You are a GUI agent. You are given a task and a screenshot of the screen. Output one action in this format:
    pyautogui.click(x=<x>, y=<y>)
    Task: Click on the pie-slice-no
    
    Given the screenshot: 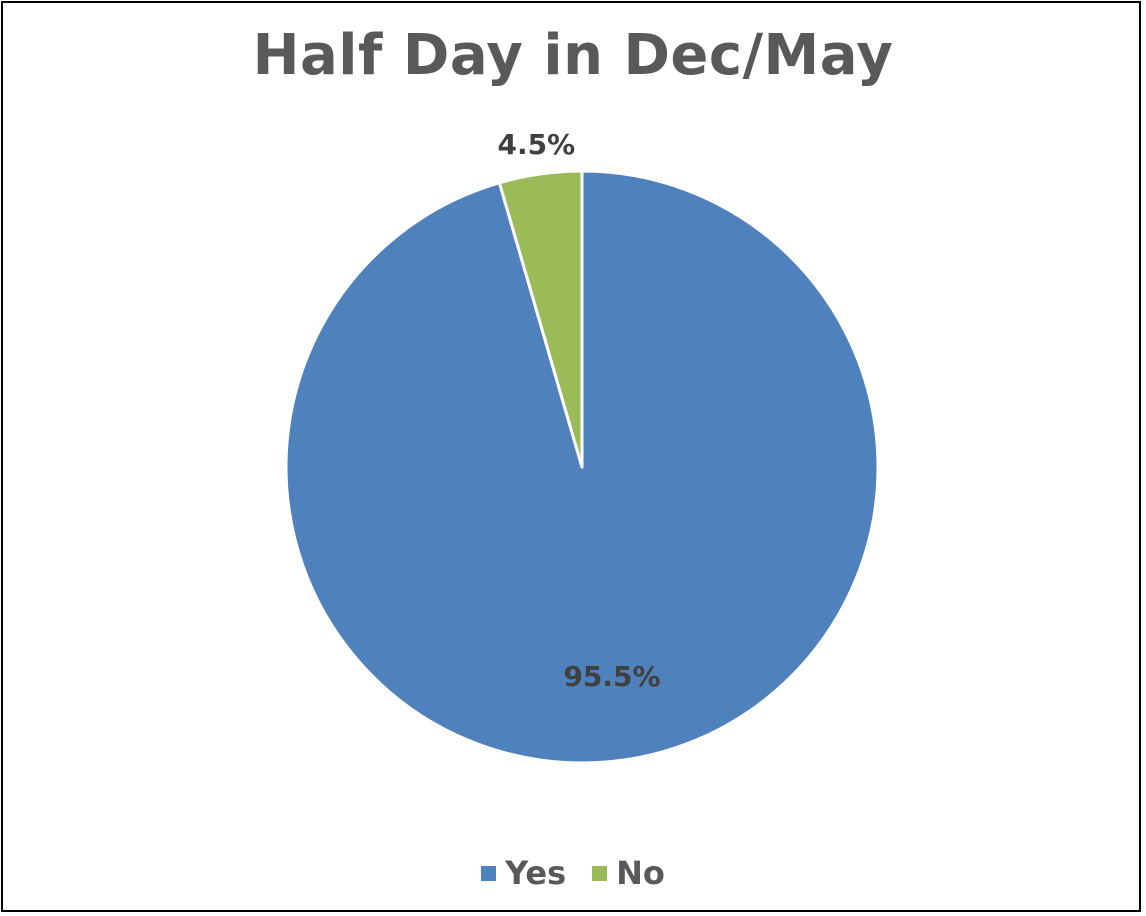 What is the action you would take?
    pyautogui.click(x=540, y=319)
    